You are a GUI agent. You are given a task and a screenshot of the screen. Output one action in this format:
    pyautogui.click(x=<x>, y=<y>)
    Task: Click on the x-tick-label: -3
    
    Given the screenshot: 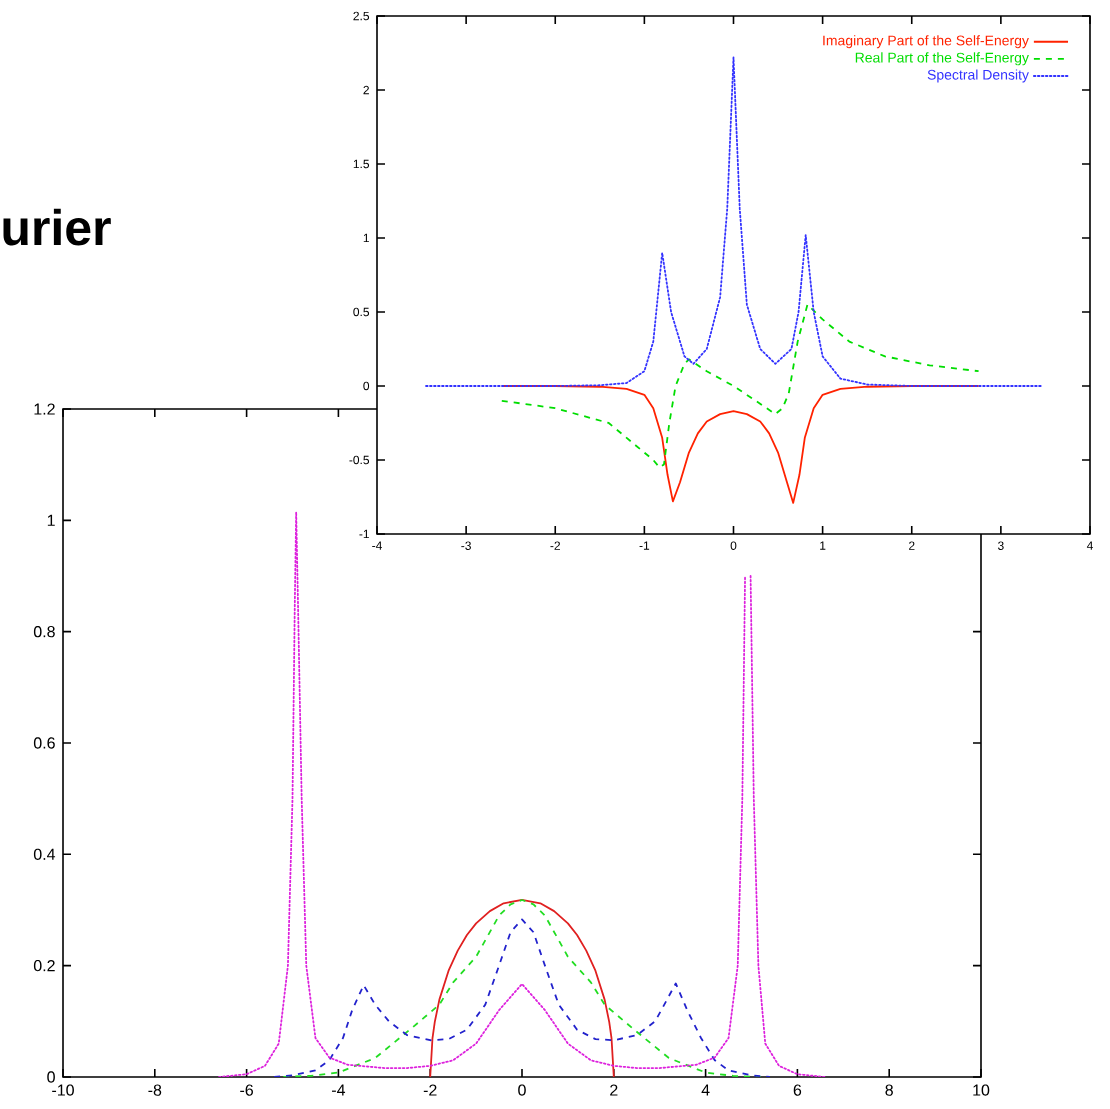 What is the action you would take?
    pyautogui.click(x=466, y=545)
    